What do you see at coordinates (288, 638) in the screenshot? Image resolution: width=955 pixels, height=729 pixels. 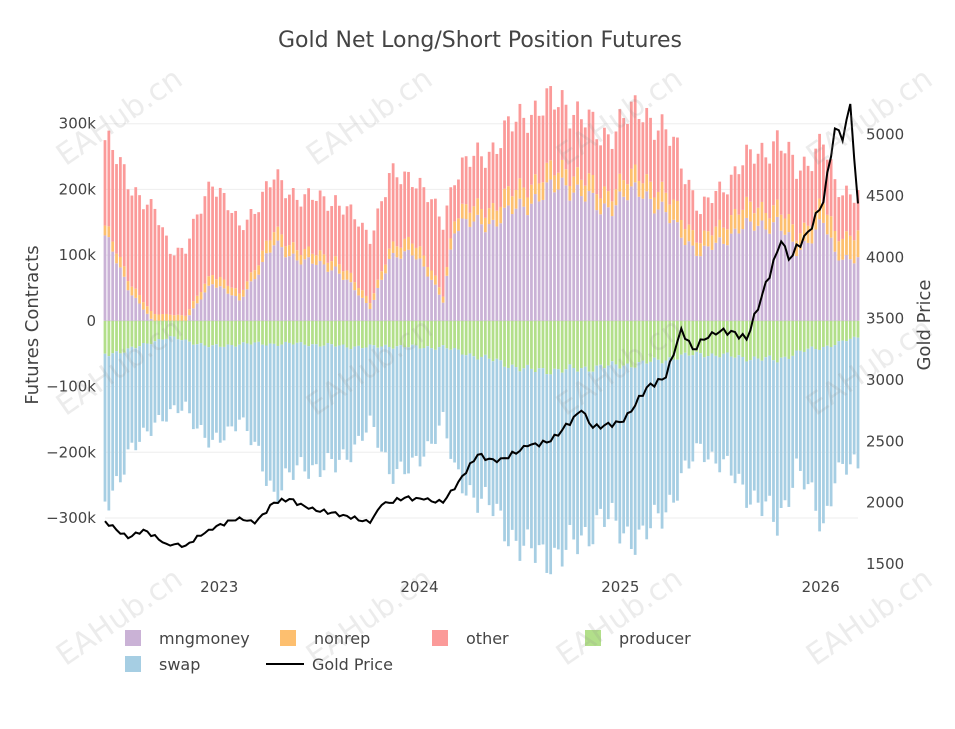 I see `legend-swatch-nonrep` at bounding box center [288, 638].